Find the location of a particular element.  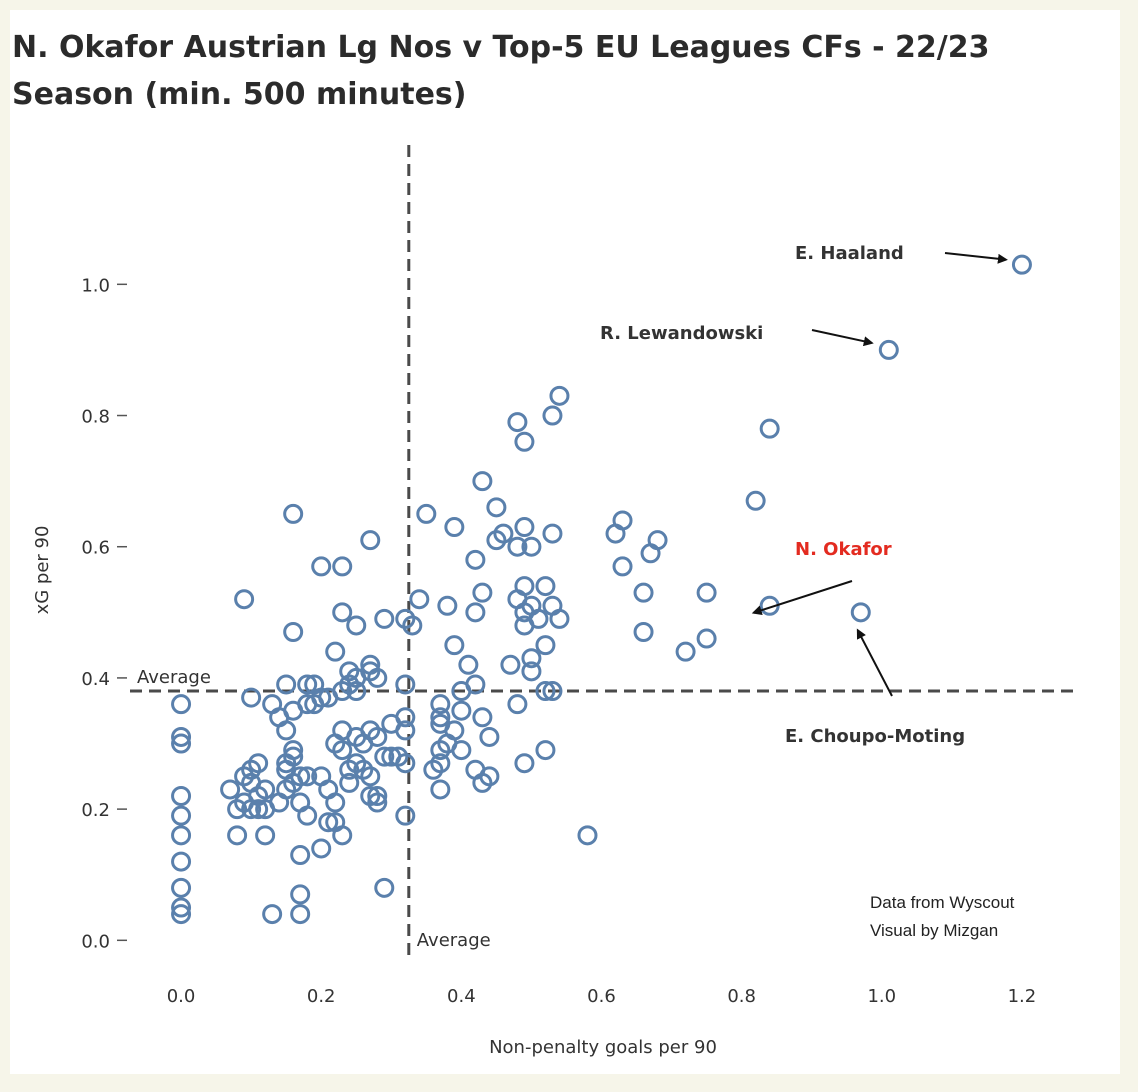

x-axis-label: Non-penalty goals per 90 is located at coordinates (603, 1047).